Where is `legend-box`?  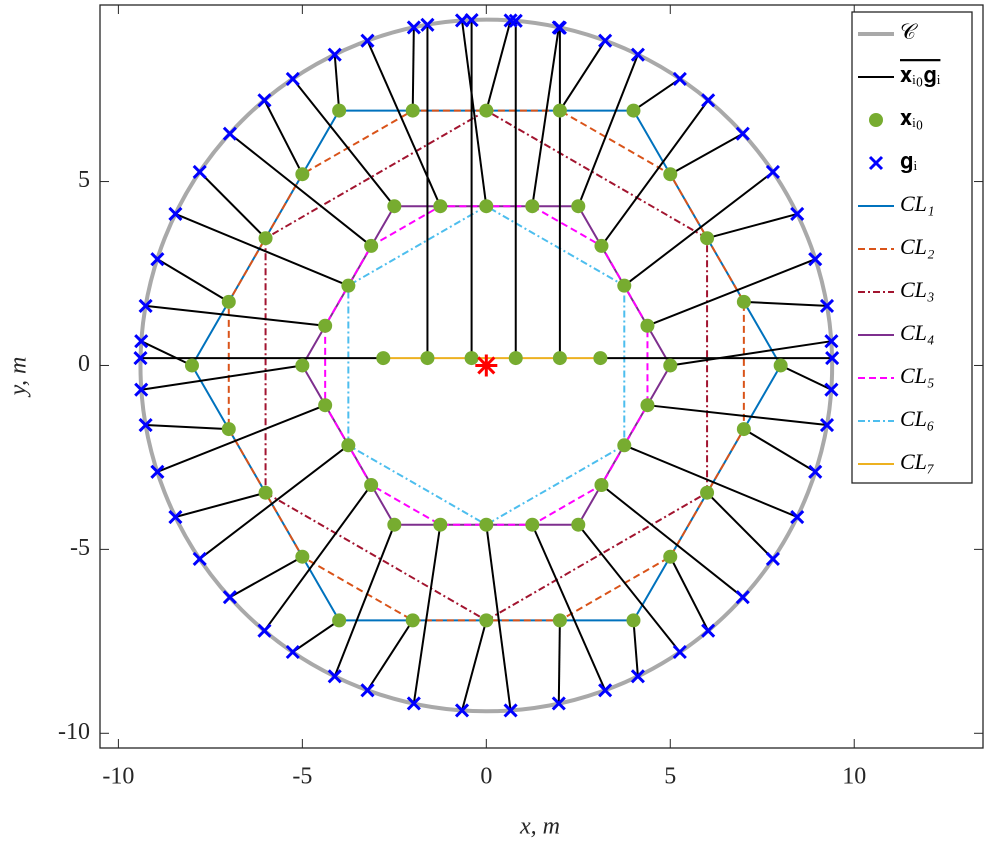 legend-box is located at coordinates (912, 247).